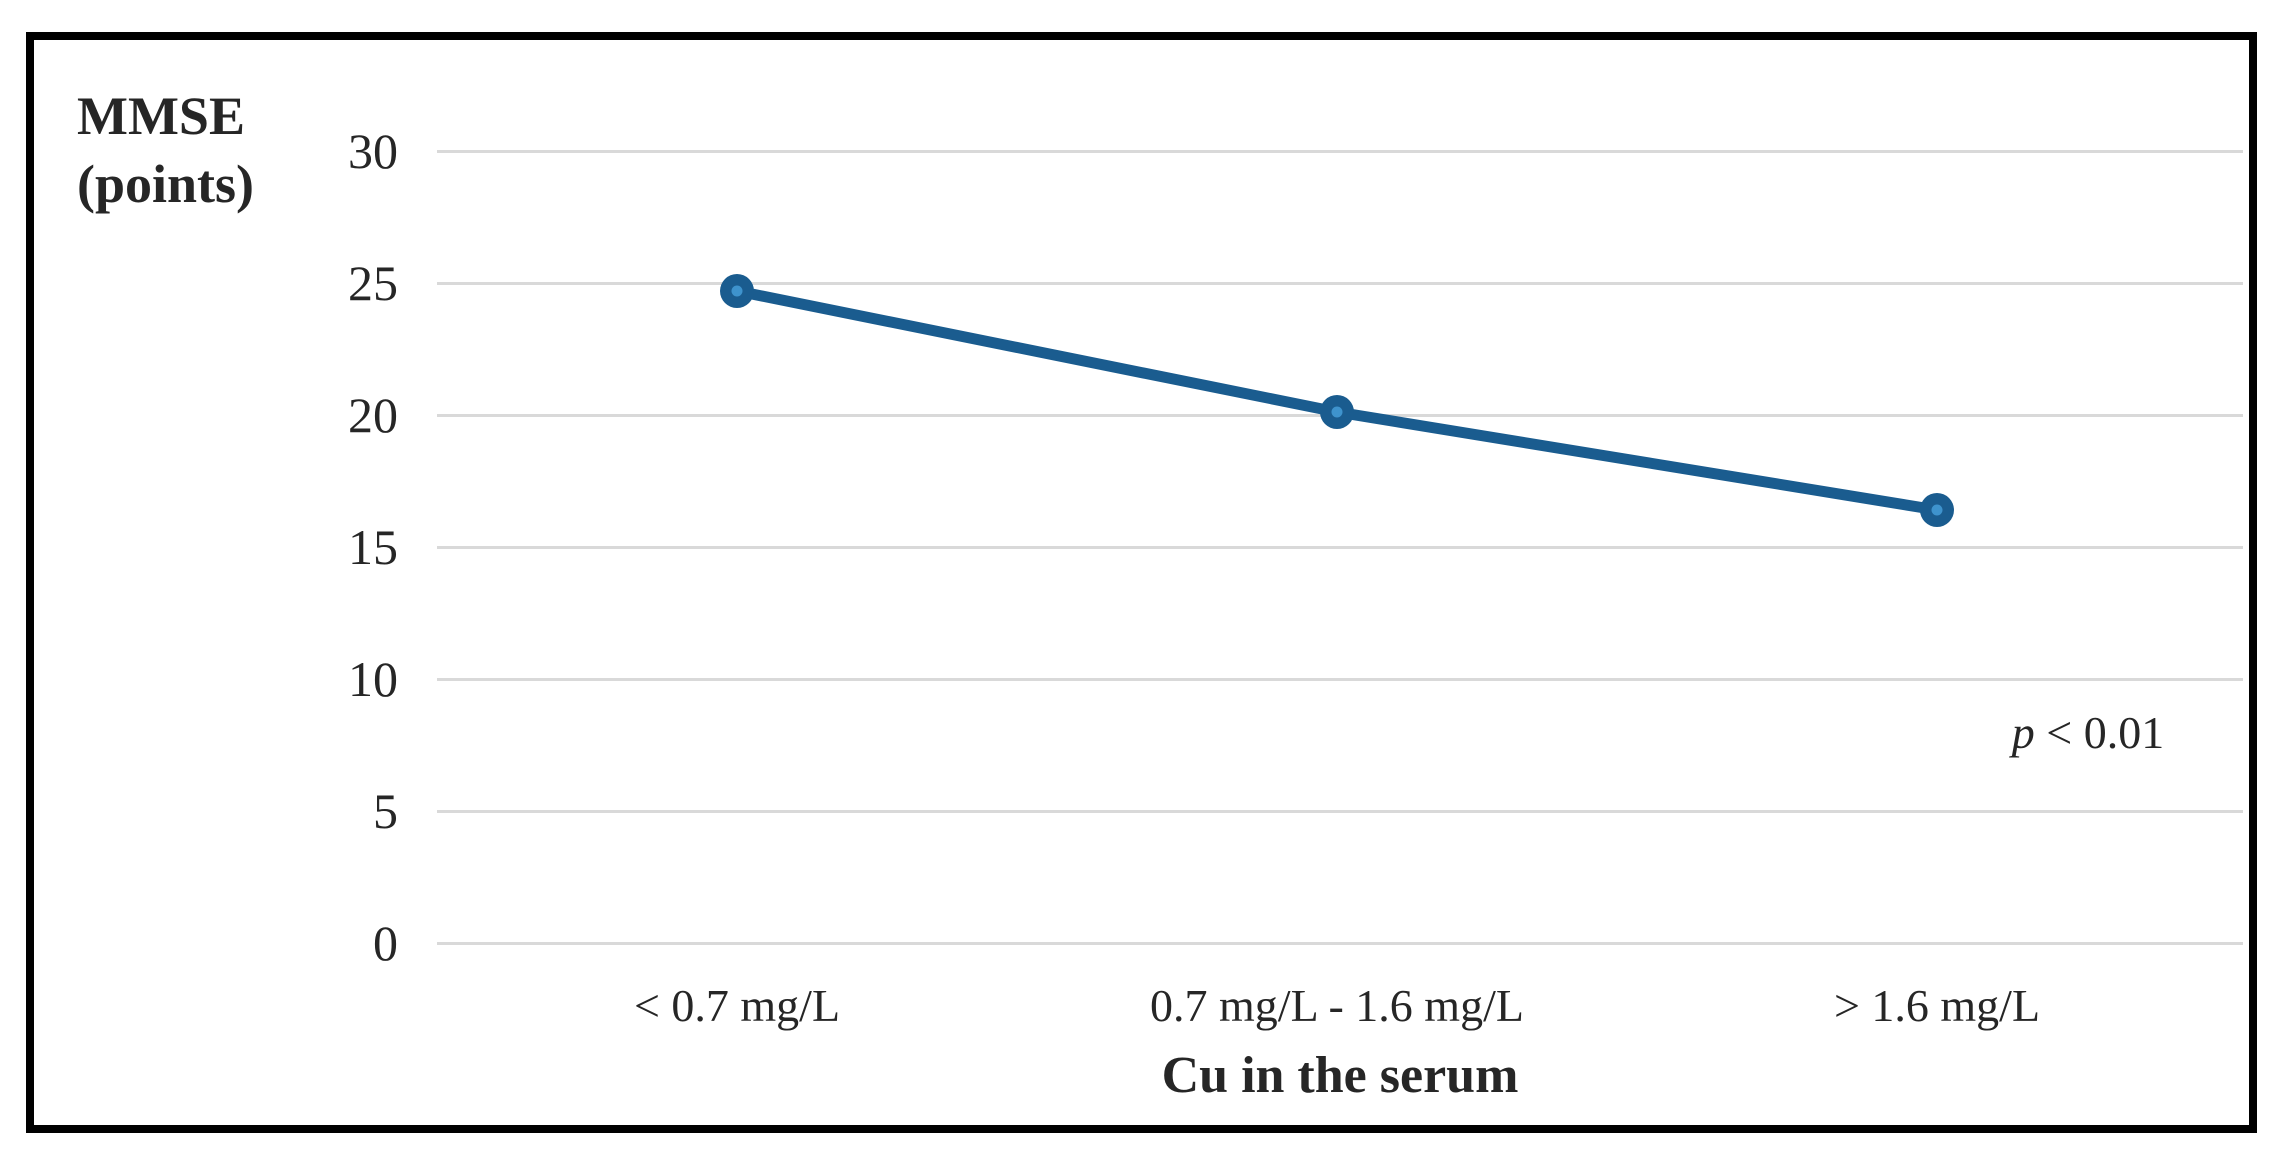 The image size is (2291, 1164). What do you see at coordinates (385, 943) in the screenshot?
I see `y-tick-label: 0` at bounding box center [385, 943].